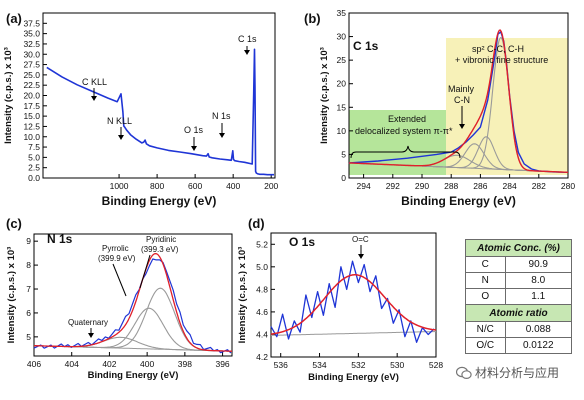 This screenshot has height=400, width=584. Describe the element at coordinates (28, 265) in the screenshot. I see `y-tick-label: 8` at that location.